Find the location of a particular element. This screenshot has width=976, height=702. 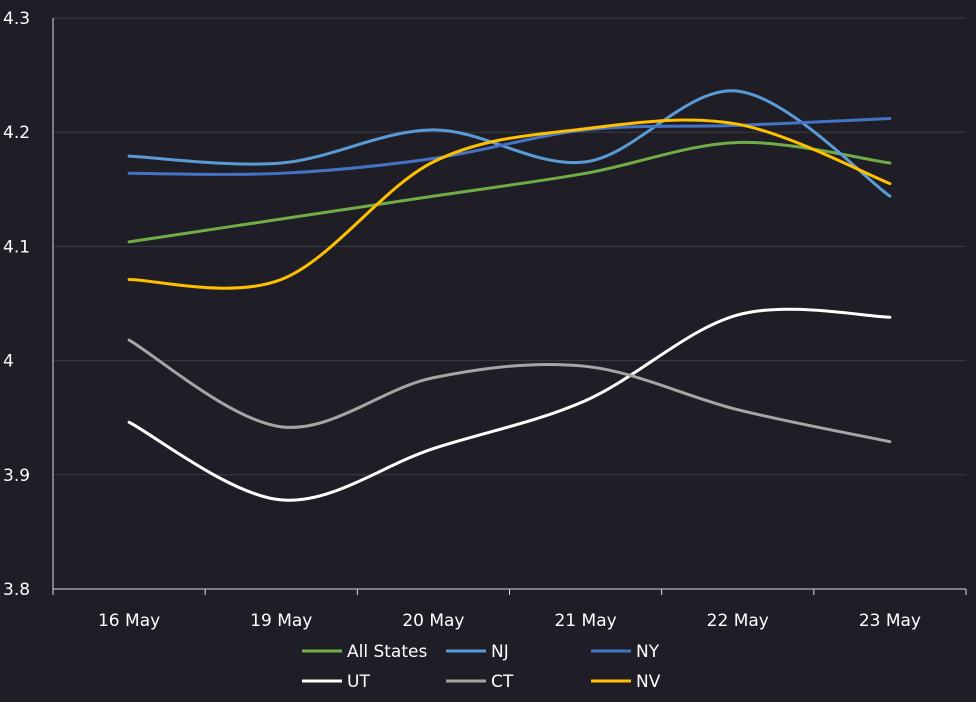

legend-label-ct: CT is located at coordinates (502, 682).